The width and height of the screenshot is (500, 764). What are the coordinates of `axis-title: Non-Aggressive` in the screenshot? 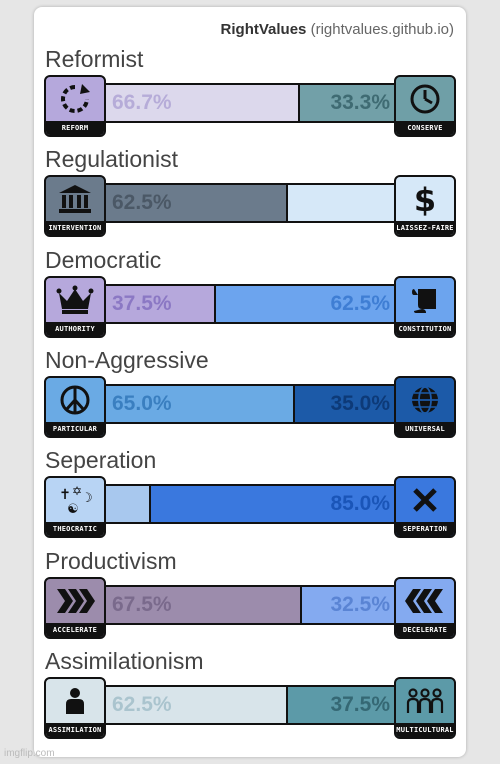 It's located at (127, 359).